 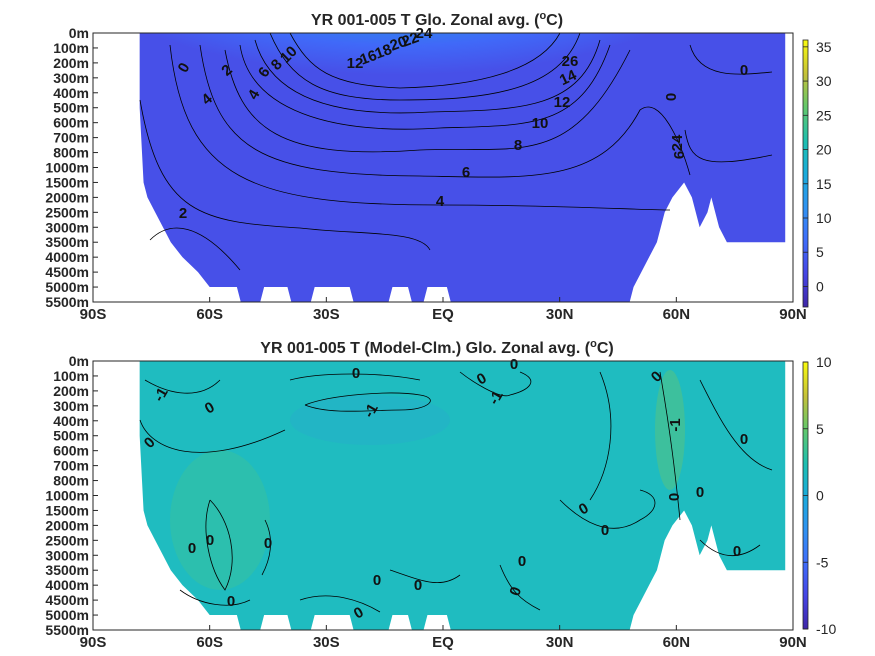 I want to click on y-tick-label: 200m, so click(x=71, y=391).